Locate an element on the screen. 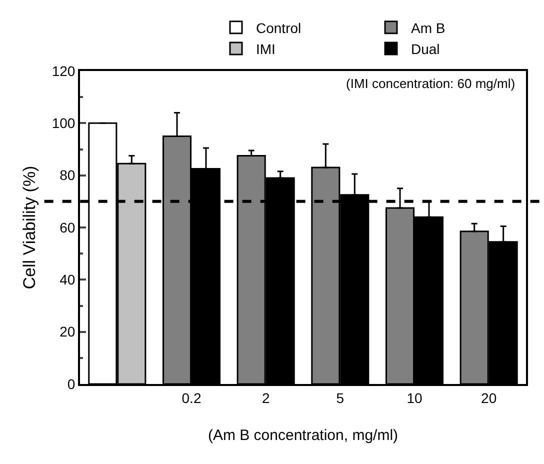 The height and width of the screenshot is (464, 544). legend-label: Am B is located at coordinates (428, 28).